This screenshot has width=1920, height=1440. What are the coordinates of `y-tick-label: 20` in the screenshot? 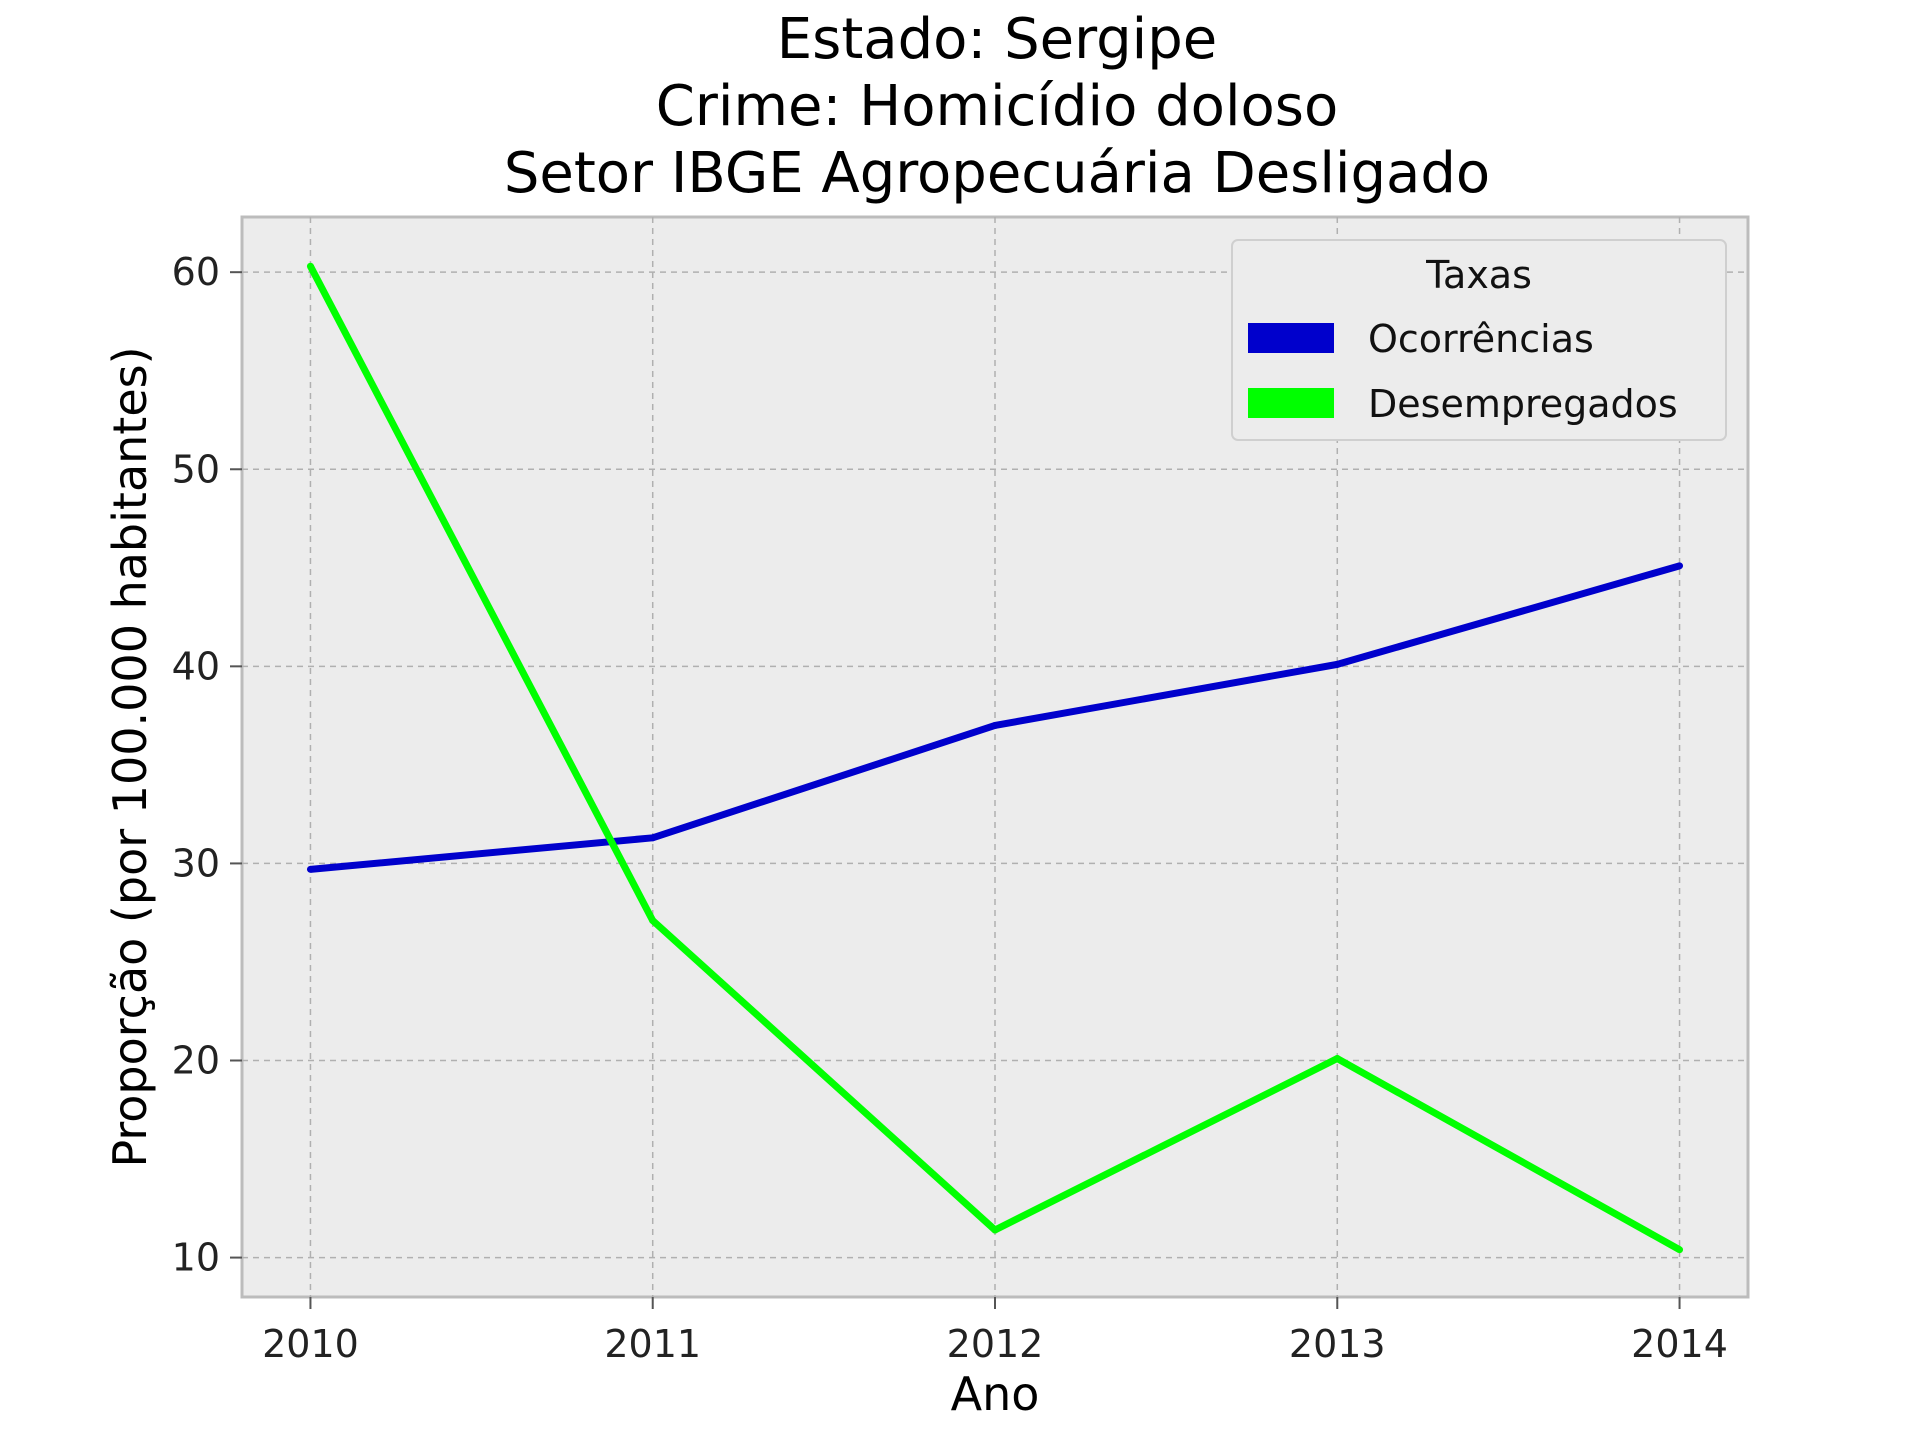 It's located at (196, 1061).